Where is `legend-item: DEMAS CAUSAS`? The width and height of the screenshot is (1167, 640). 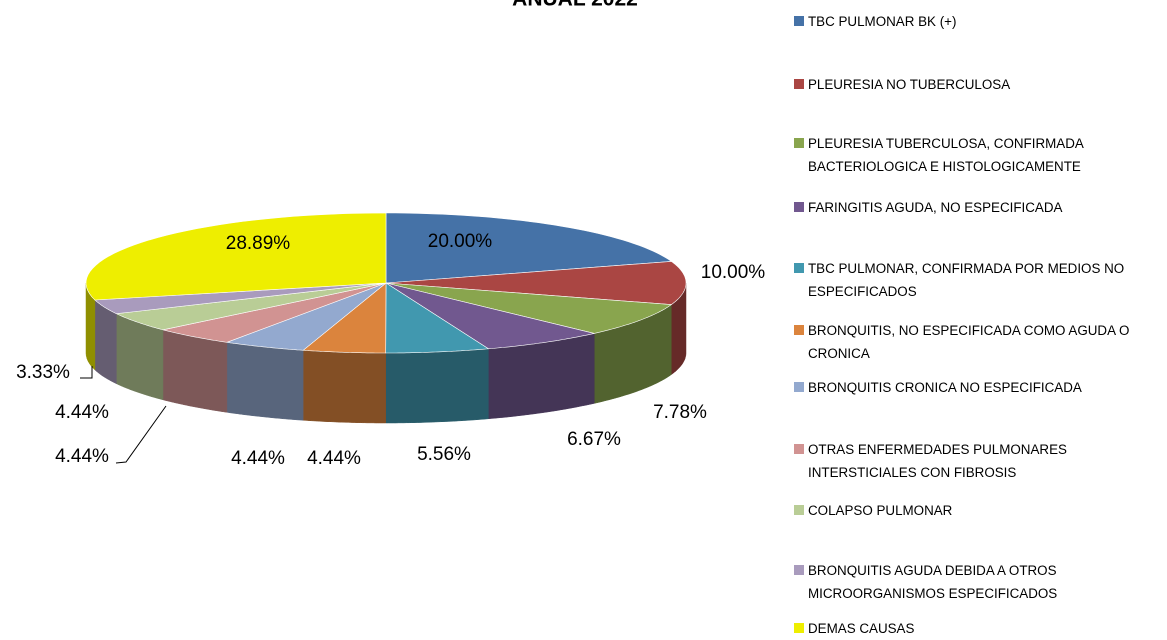 legend-item: DEMAS CAUSAS is located at coordinates (978, 628).